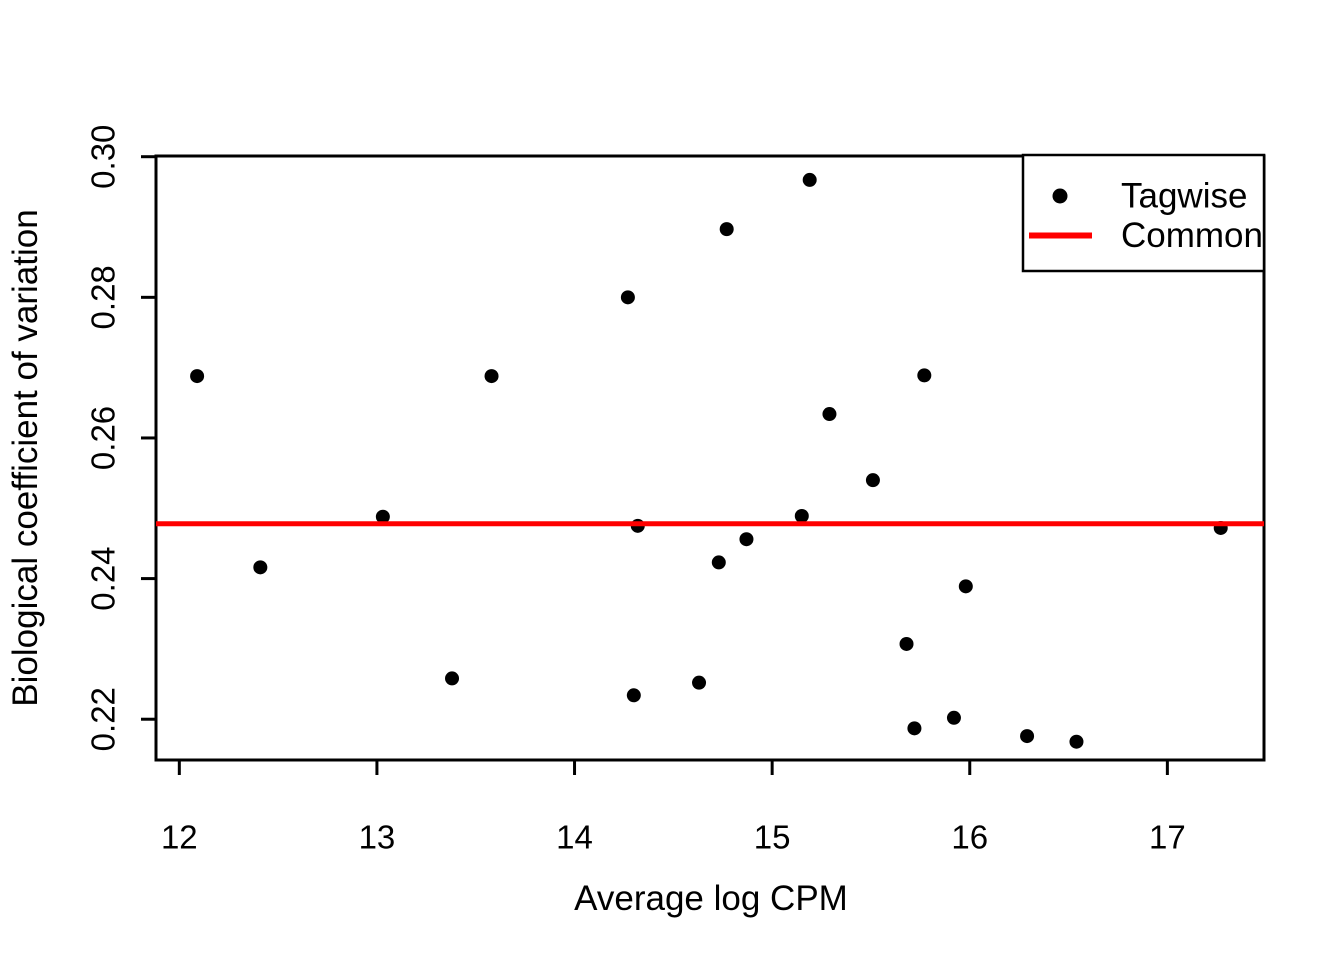 The width and height of the screenshot is (1344, 960). What do you see at coordinates (179, 837) in the screenshot?
I see `x-tick-label: 12` at bounding box center [179, 837].